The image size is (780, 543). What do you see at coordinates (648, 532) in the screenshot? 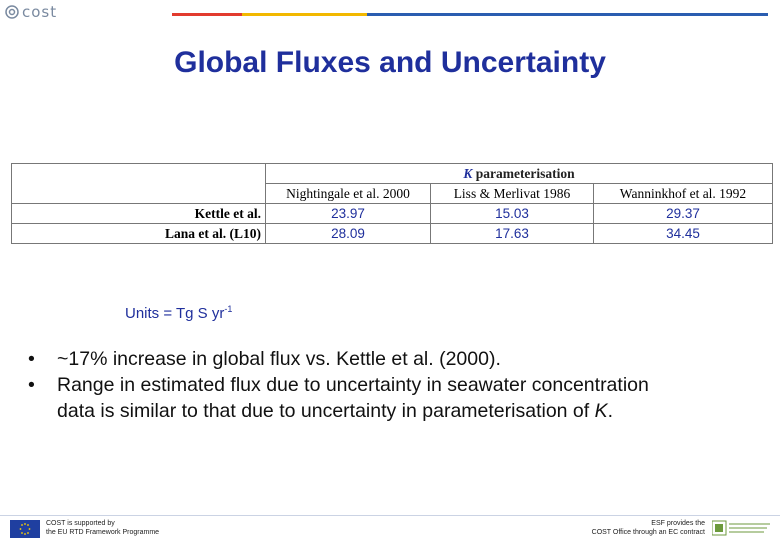
I see `footer-right-line2: COST Office through an EC contract` at bounding box center [648, 532].